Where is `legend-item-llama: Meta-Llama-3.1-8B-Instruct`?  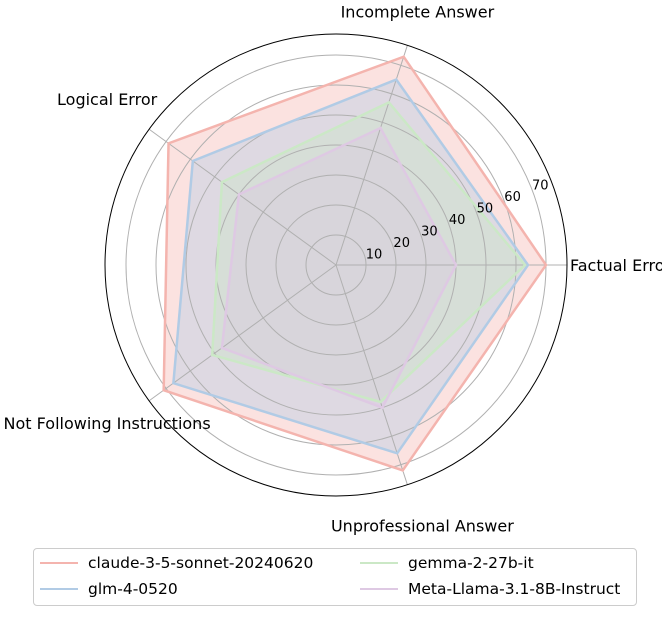
legend-item-llama: Meta-Llama-3.1-8B-Instruct is located at coordinates (490, 589).